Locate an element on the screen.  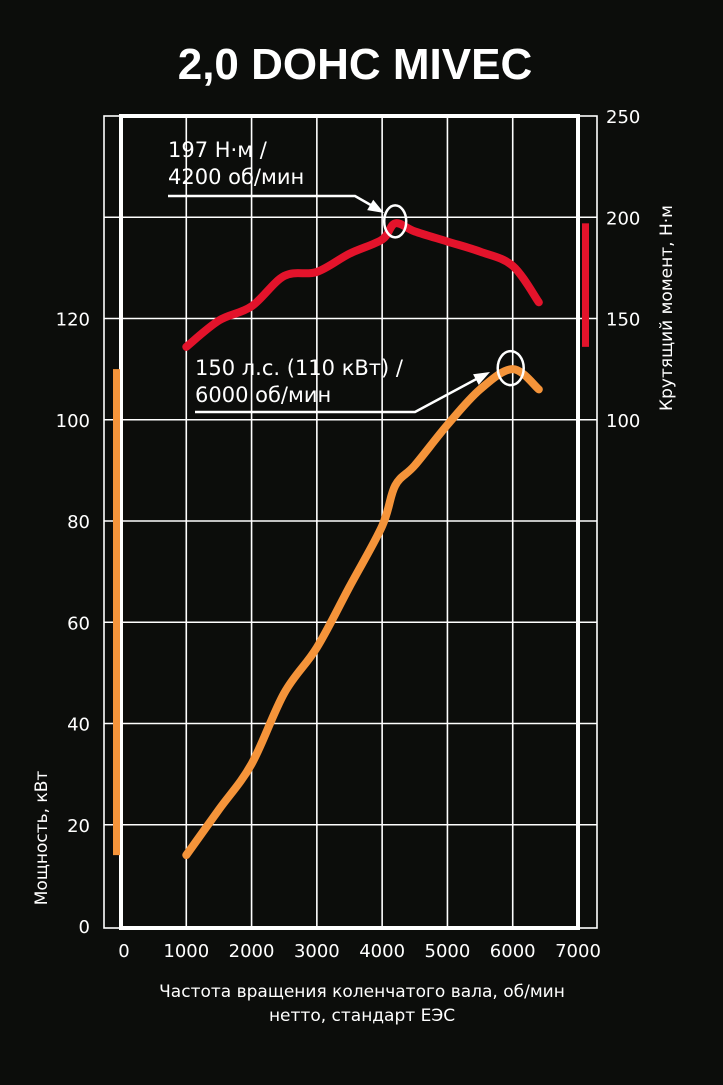
power-range-bar is located at coordinates (116, 612).